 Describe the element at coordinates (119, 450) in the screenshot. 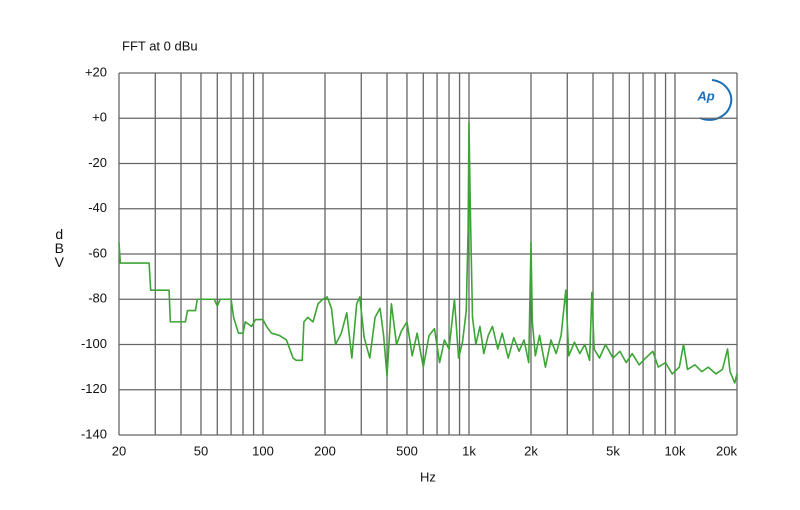

I see `x-tick-label: 20` at that location.